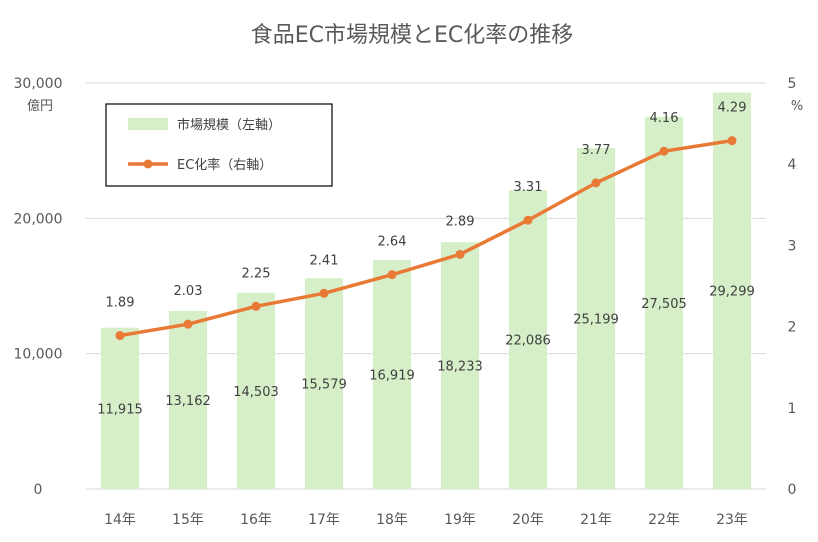 Image resolution: width=818 pixels, height=542 pixels. I want to click on bar-data-label: 18,233, so click(460, 367).